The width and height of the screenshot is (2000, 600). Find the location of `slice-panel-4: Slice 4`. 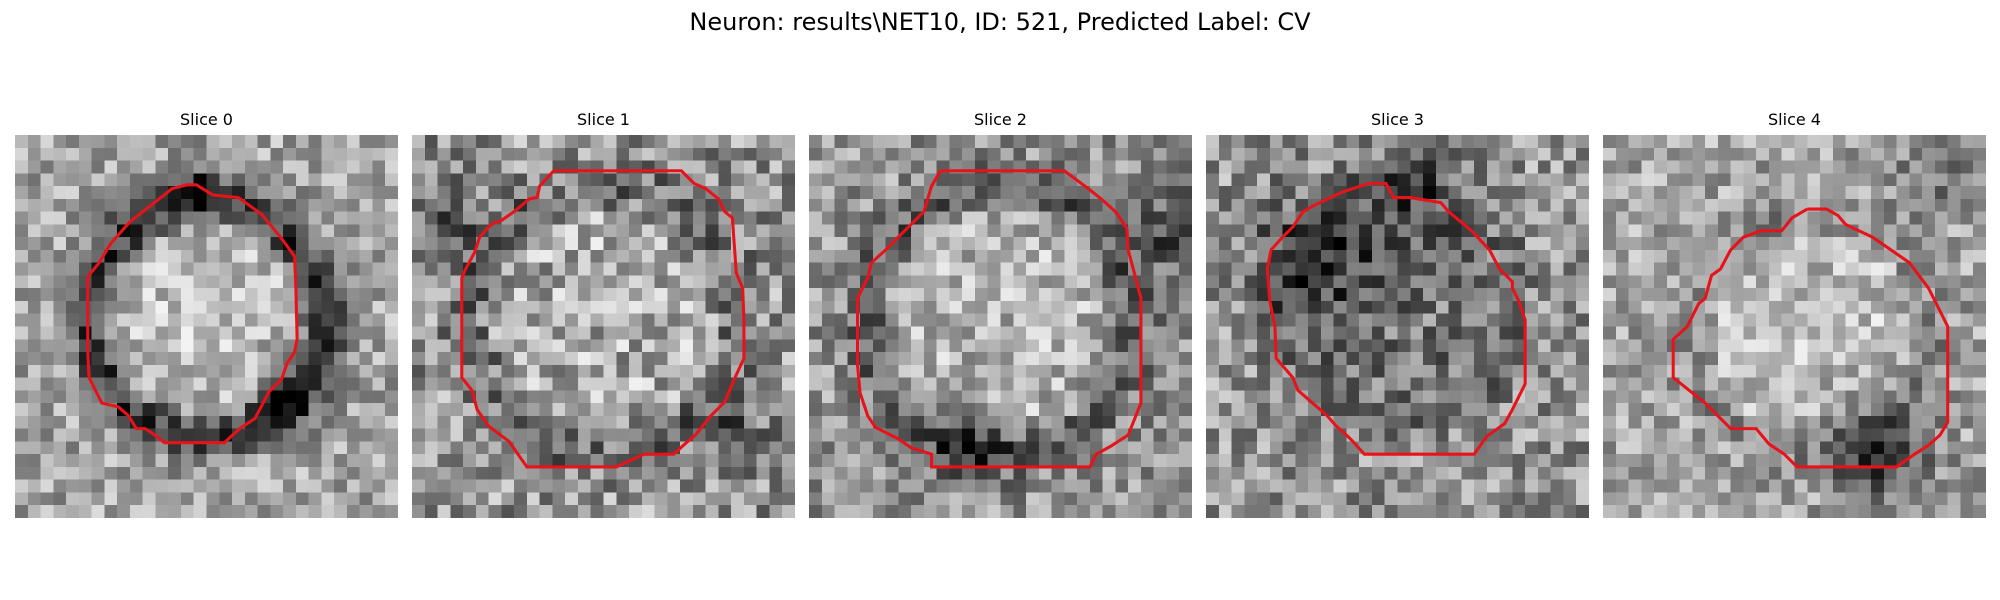

slice-panel-4: Slice 4 is located at coordinates (1794, 314).